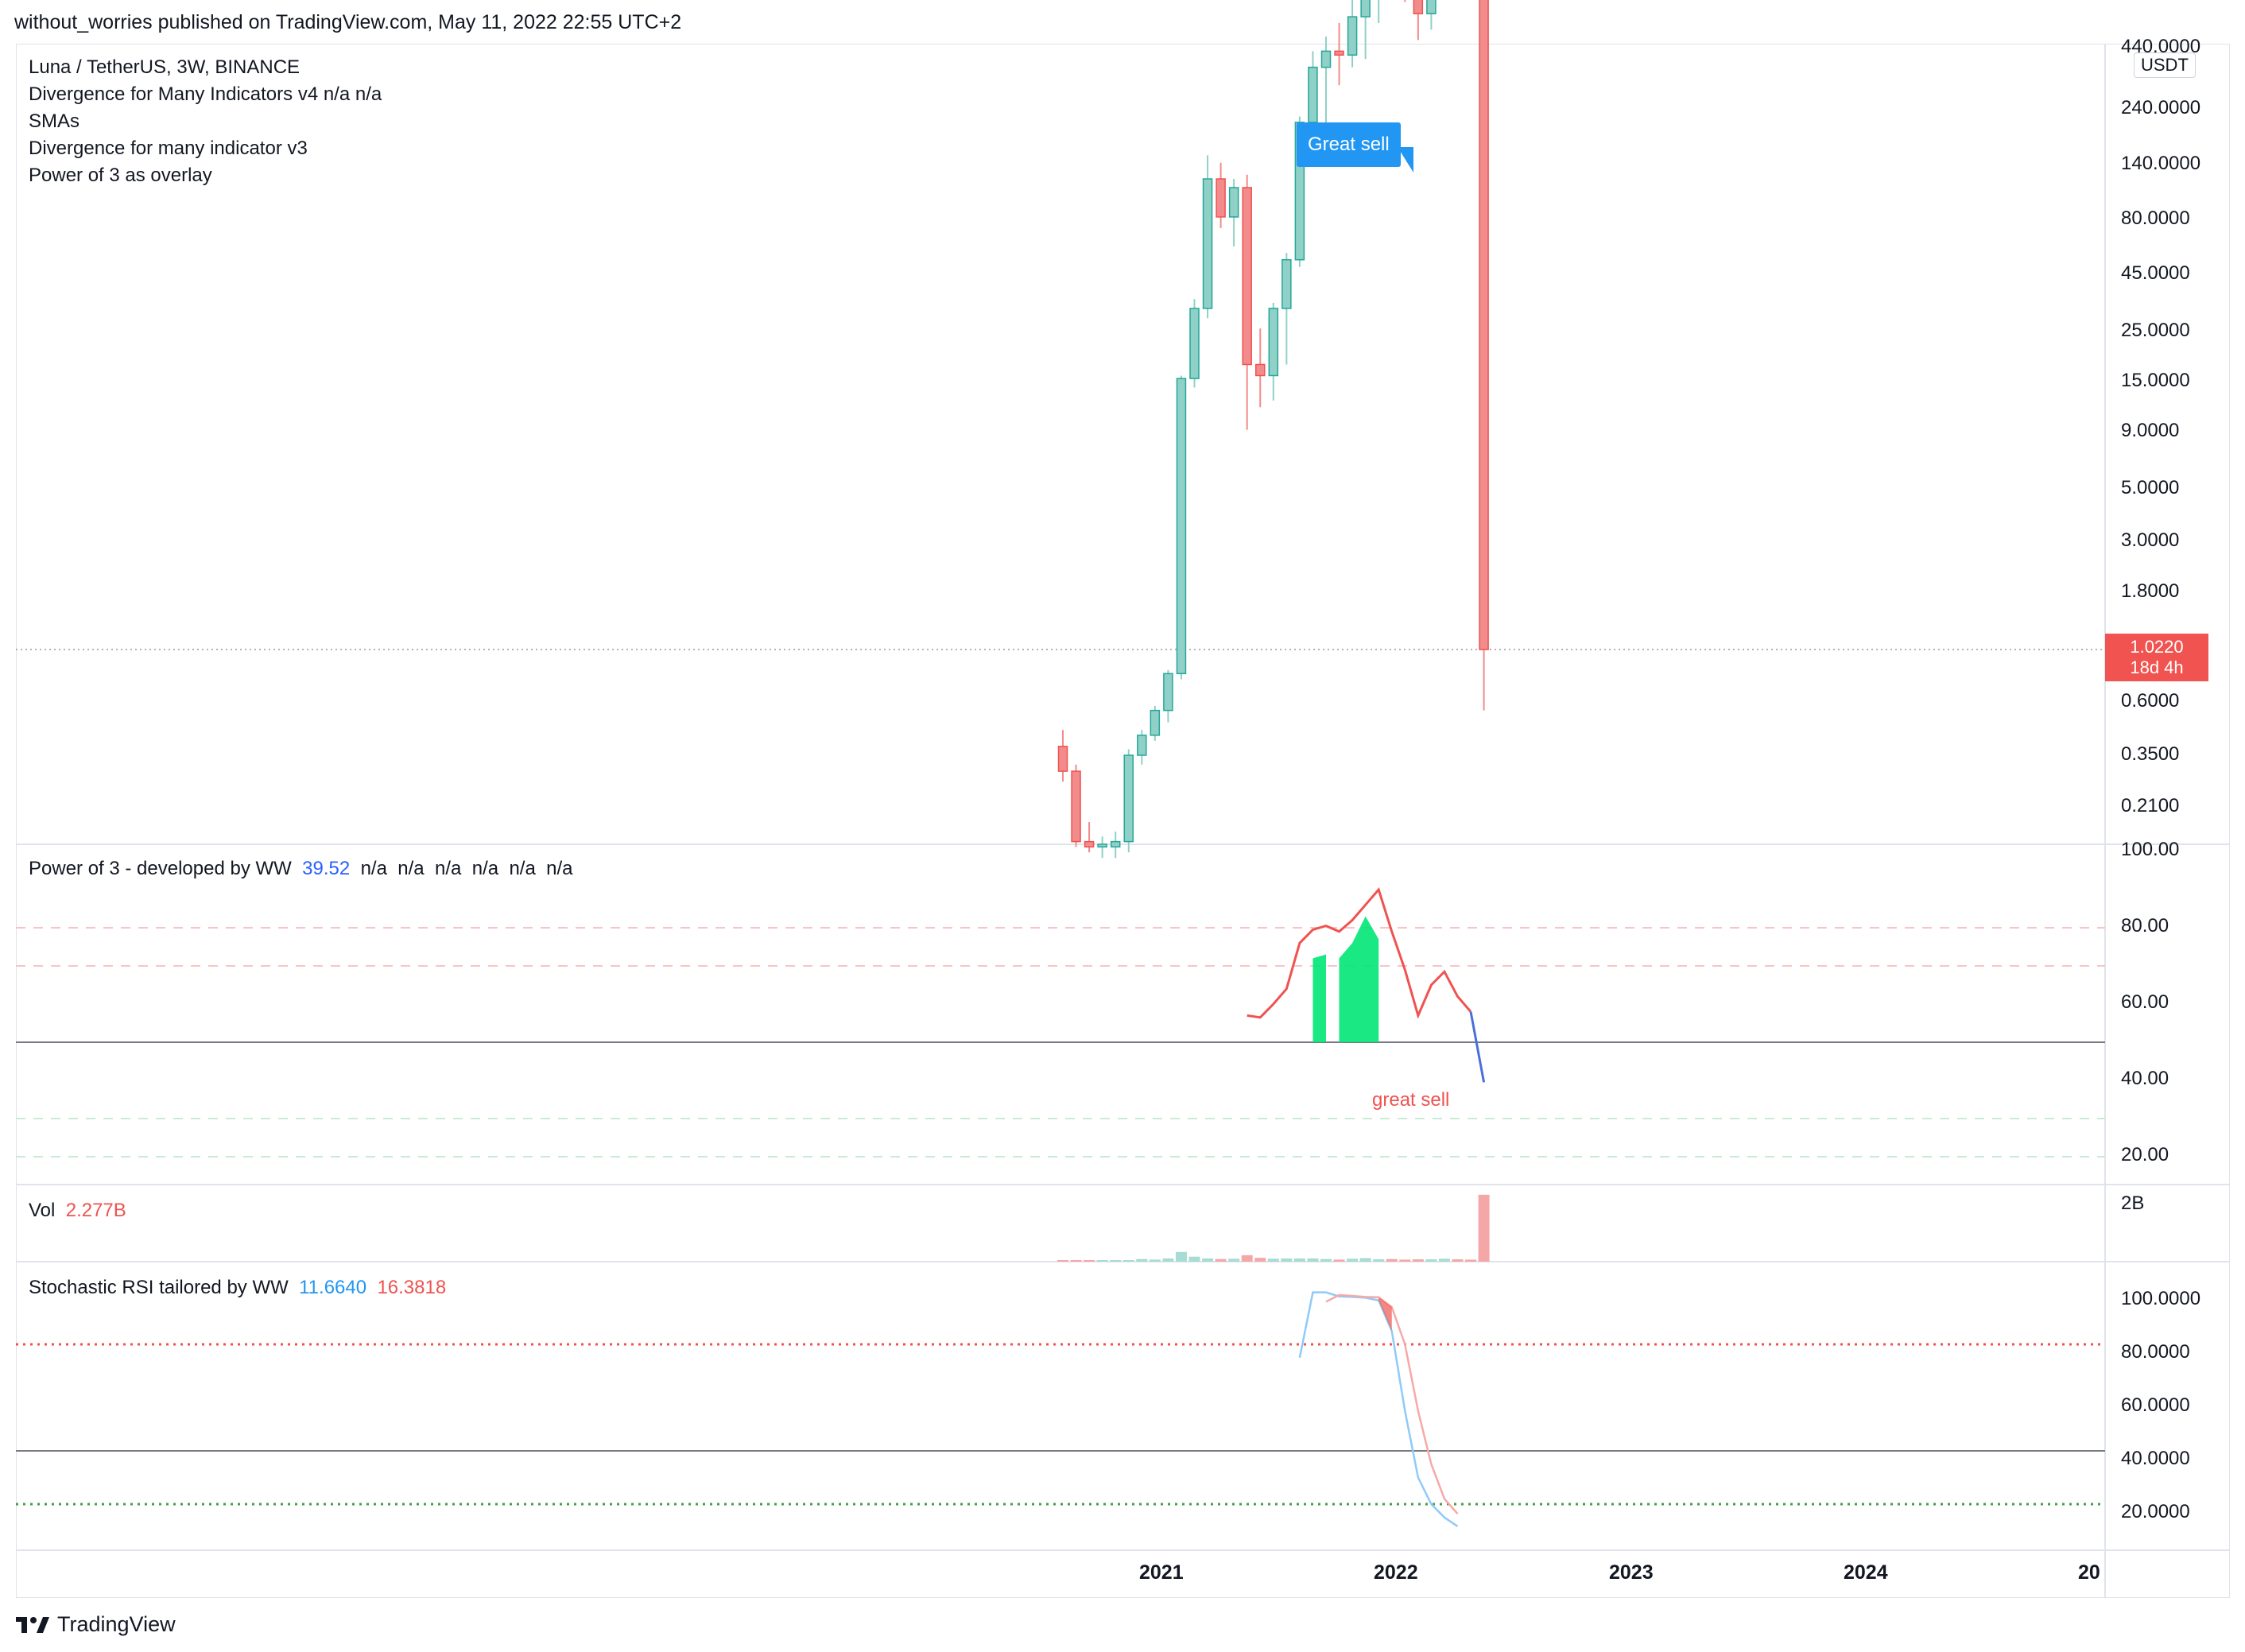 Image resolution: width=2245 pixels, height=1652 pixels. I want to click on legend-symbol: Luna / TetherUS, 3W, BINANCE, so click(164, 67).